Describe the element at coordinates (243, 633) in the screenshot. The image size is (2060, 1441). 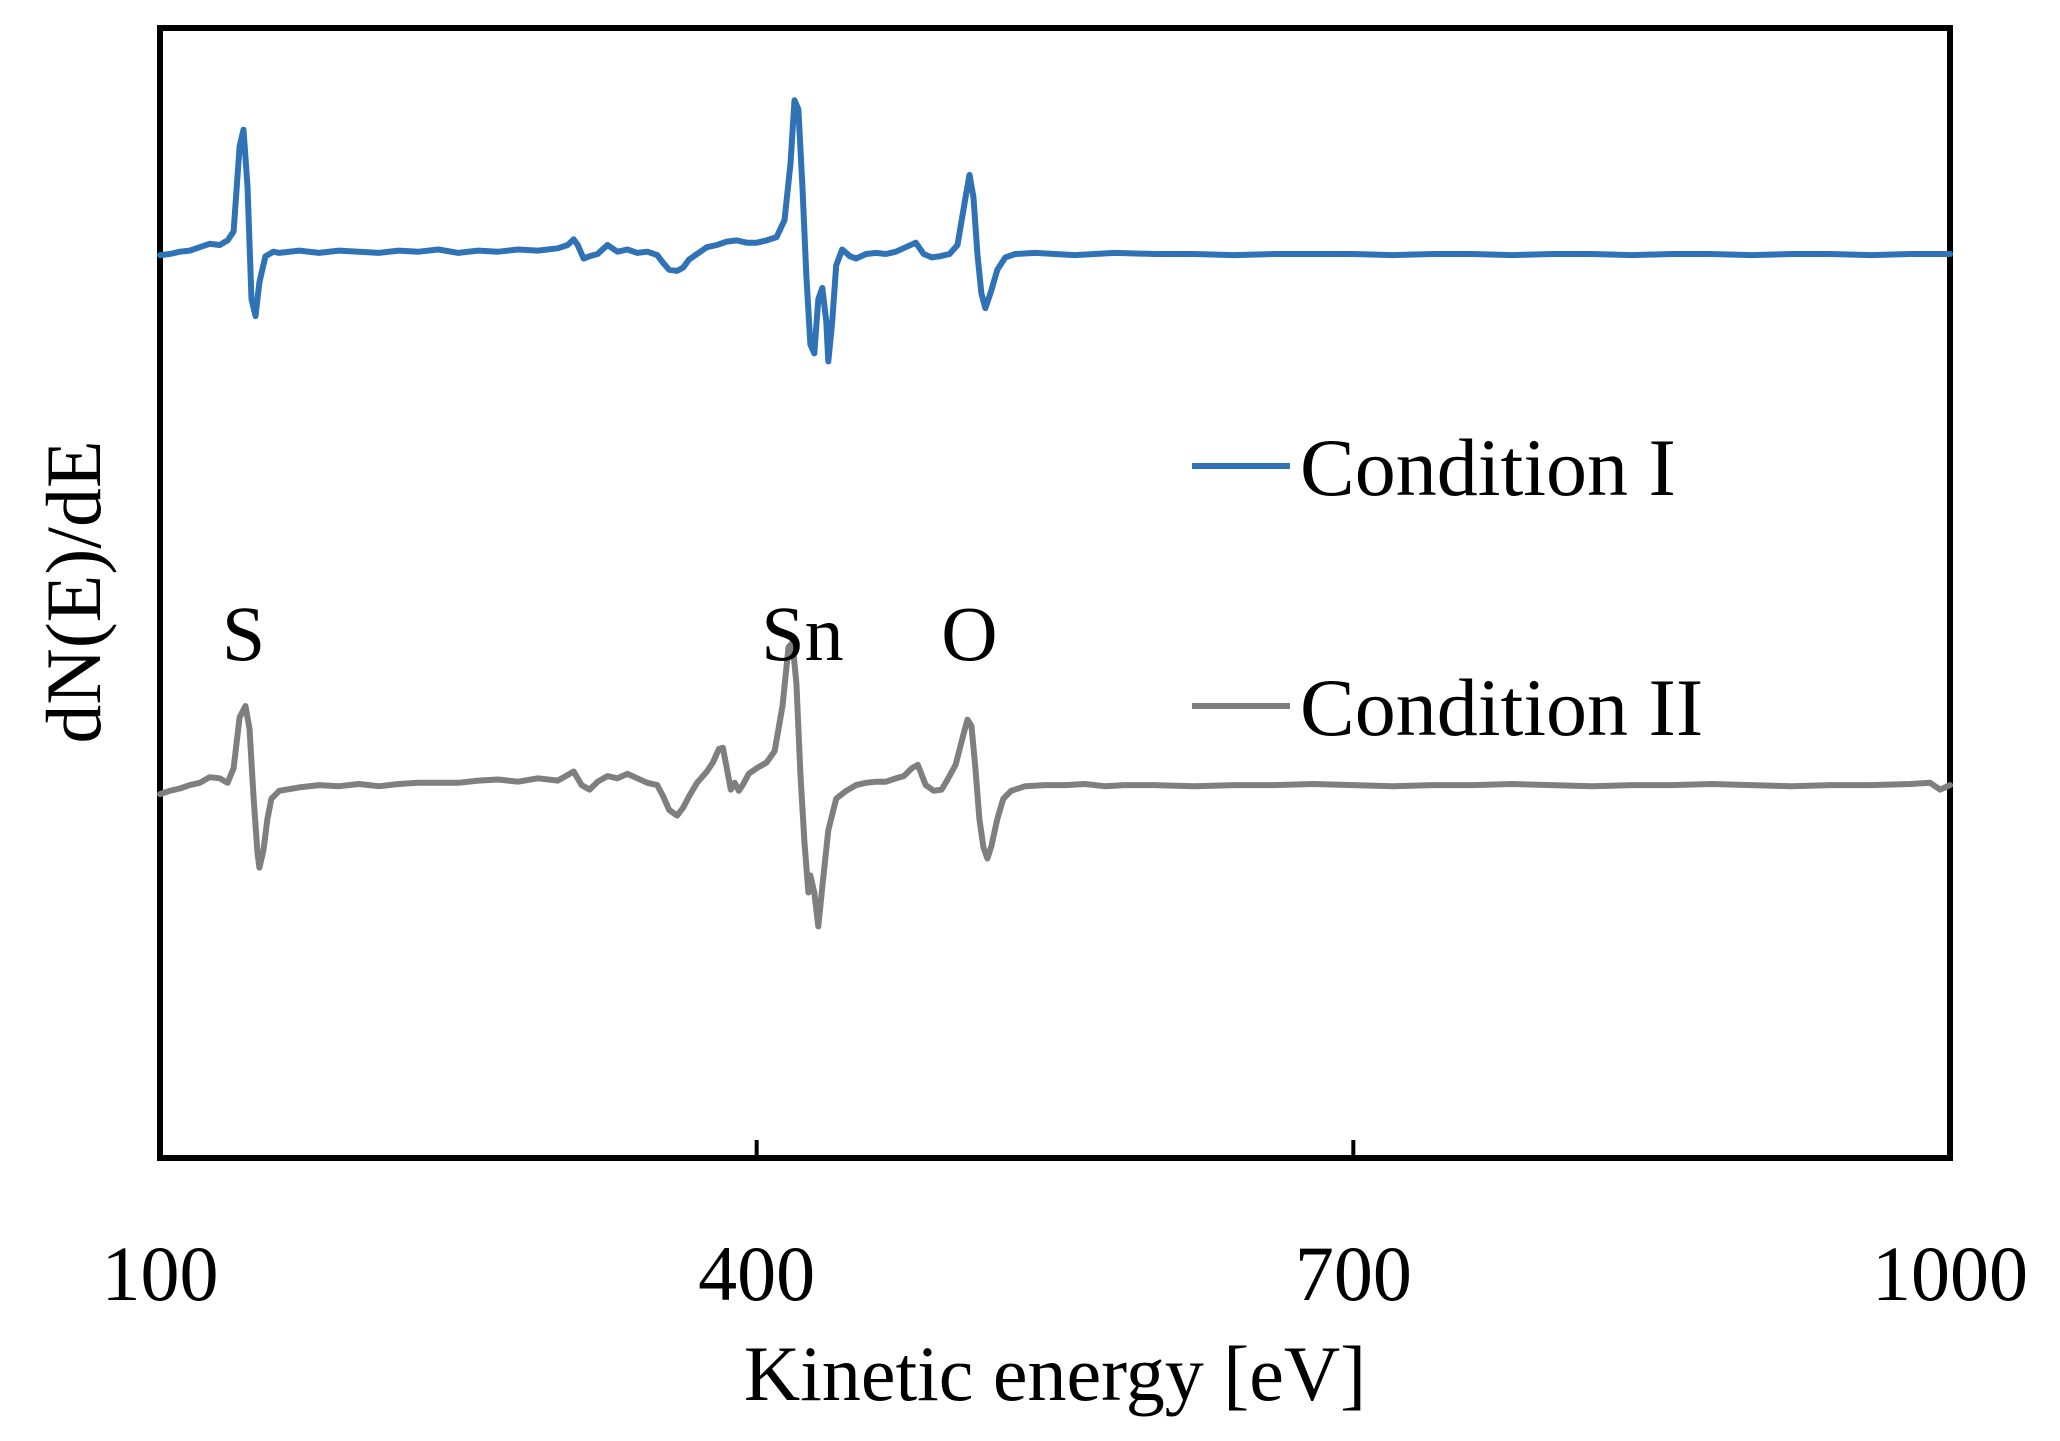
I see `annotation-s: S` at that location.